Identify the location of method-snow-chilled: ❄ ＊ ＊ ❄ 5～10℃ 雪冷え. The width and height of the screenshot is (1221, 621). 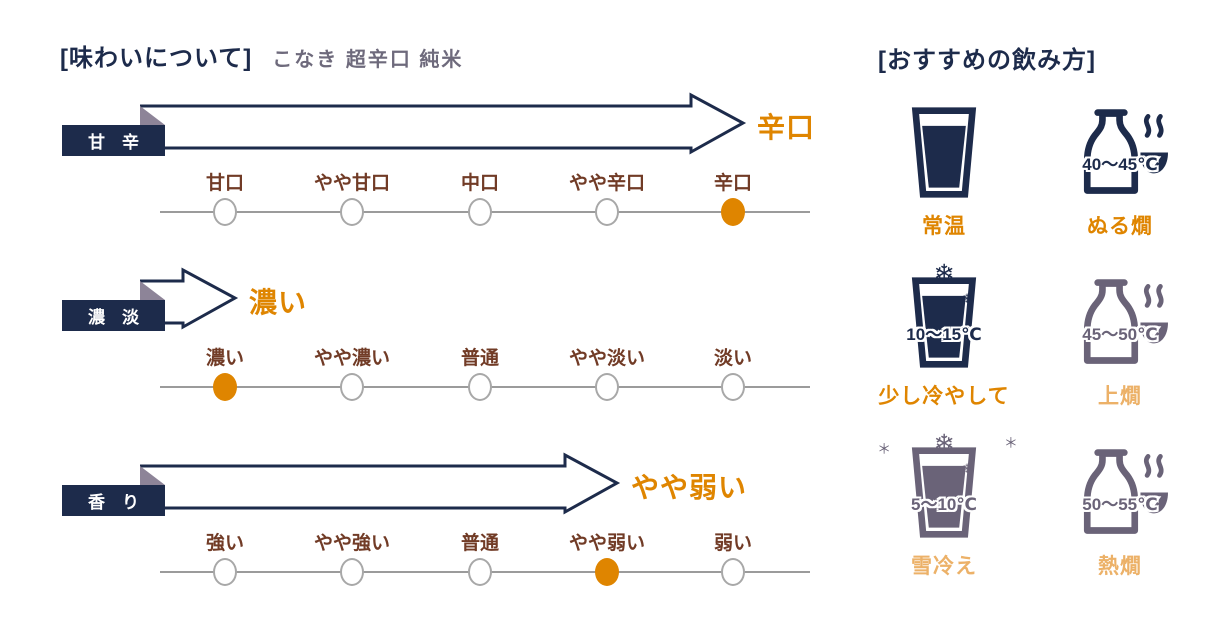
(944, 521).